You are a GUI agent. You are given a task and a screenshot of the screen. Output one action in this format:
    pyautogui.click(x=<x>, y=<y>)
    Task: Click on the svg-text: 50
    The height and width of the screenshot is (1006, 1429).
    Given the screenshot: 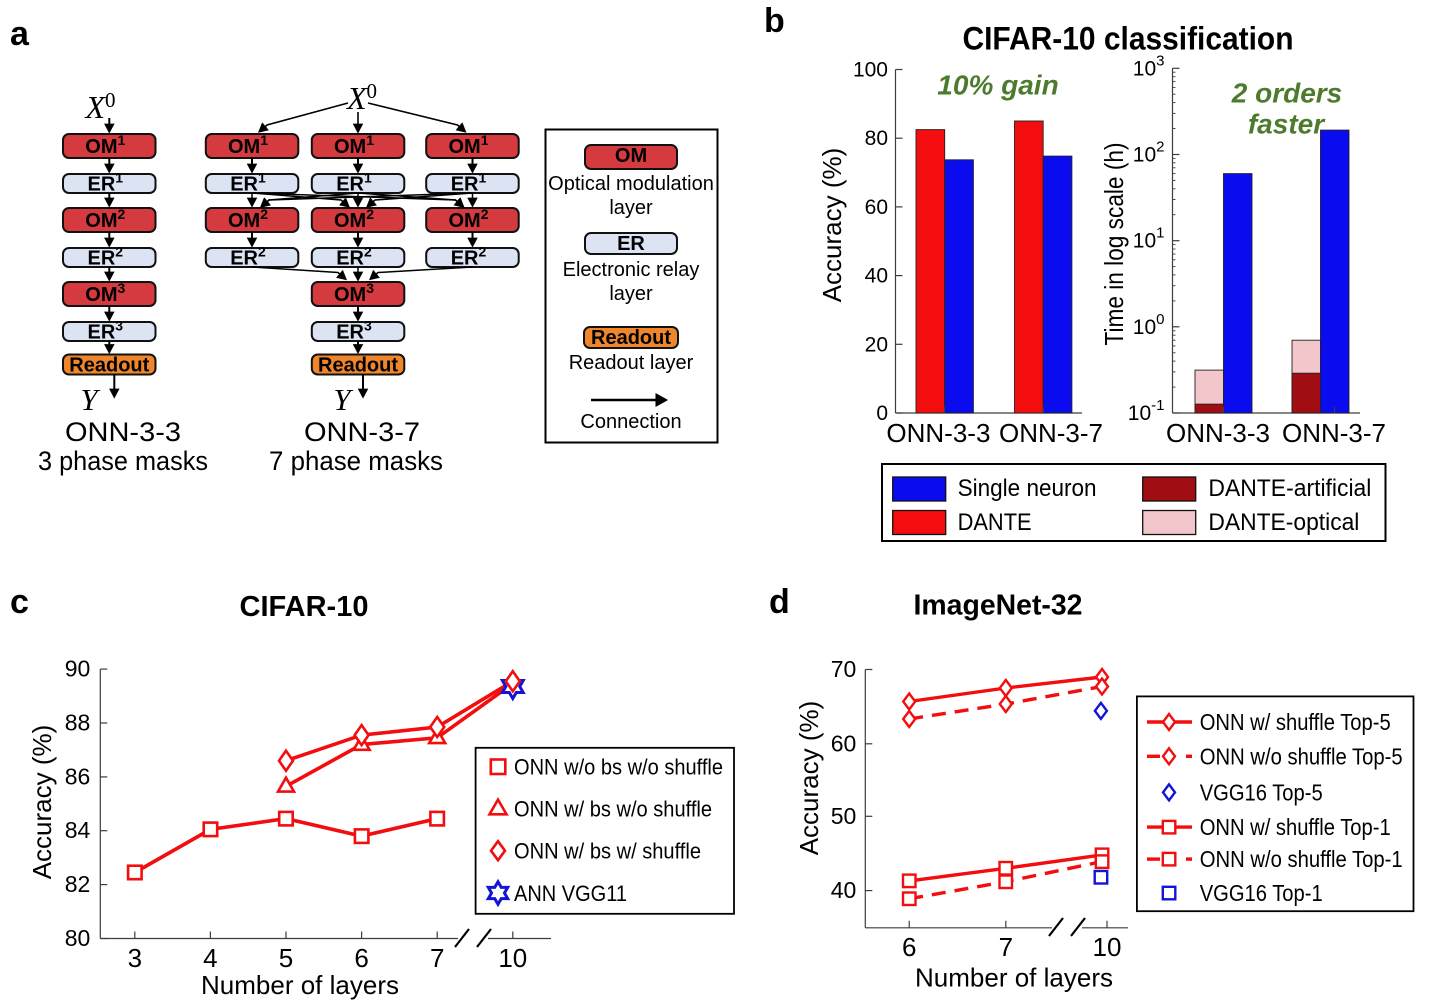 What is the action you would take?
    pyautogui.click(x=844, y=816)
    